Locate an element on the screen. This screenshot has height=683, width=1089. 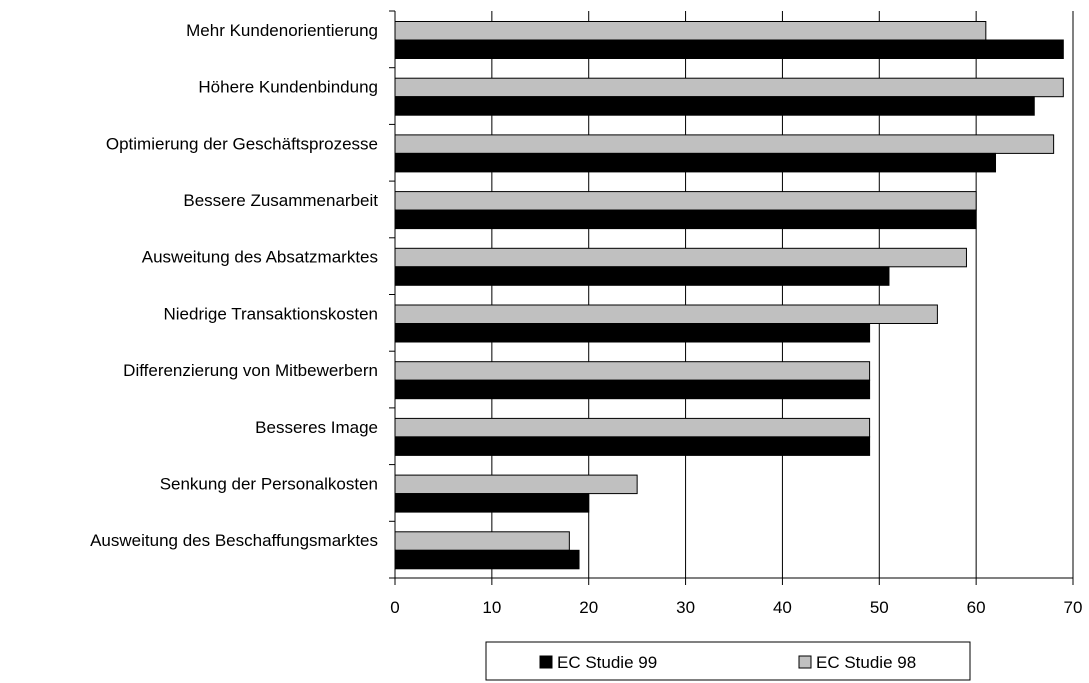
bar-ec-studie-99-ausweitung-des-beschaffungsmarktes is located at coordinates (487, 559).